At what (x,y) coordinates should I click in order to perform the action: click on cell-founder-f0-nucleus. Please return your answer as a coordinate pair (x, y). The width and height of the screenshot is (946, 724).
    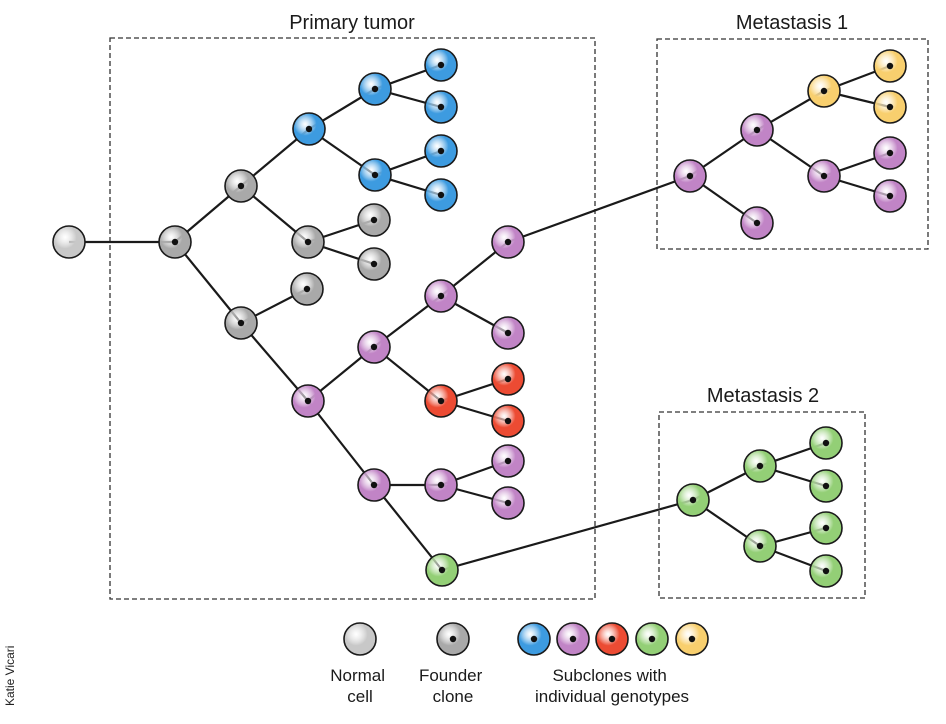
    Looking at the image, I should click on (175, 242).